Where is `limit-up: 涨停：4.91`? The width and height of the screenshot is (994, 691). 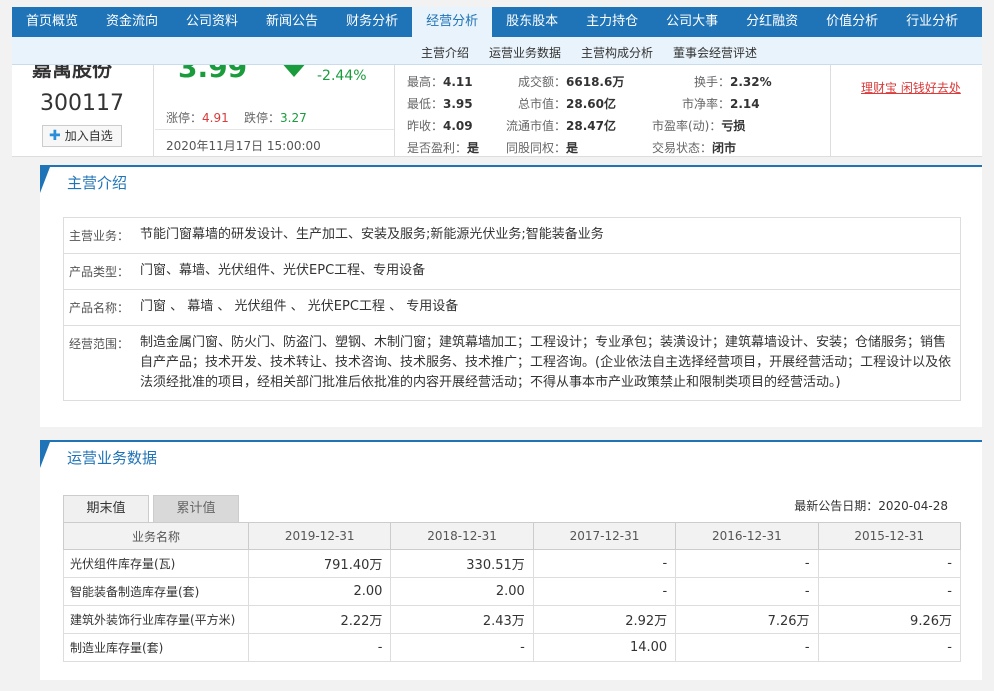 limit-up: 涨停：4.91 is located at coordinates (197, 117).